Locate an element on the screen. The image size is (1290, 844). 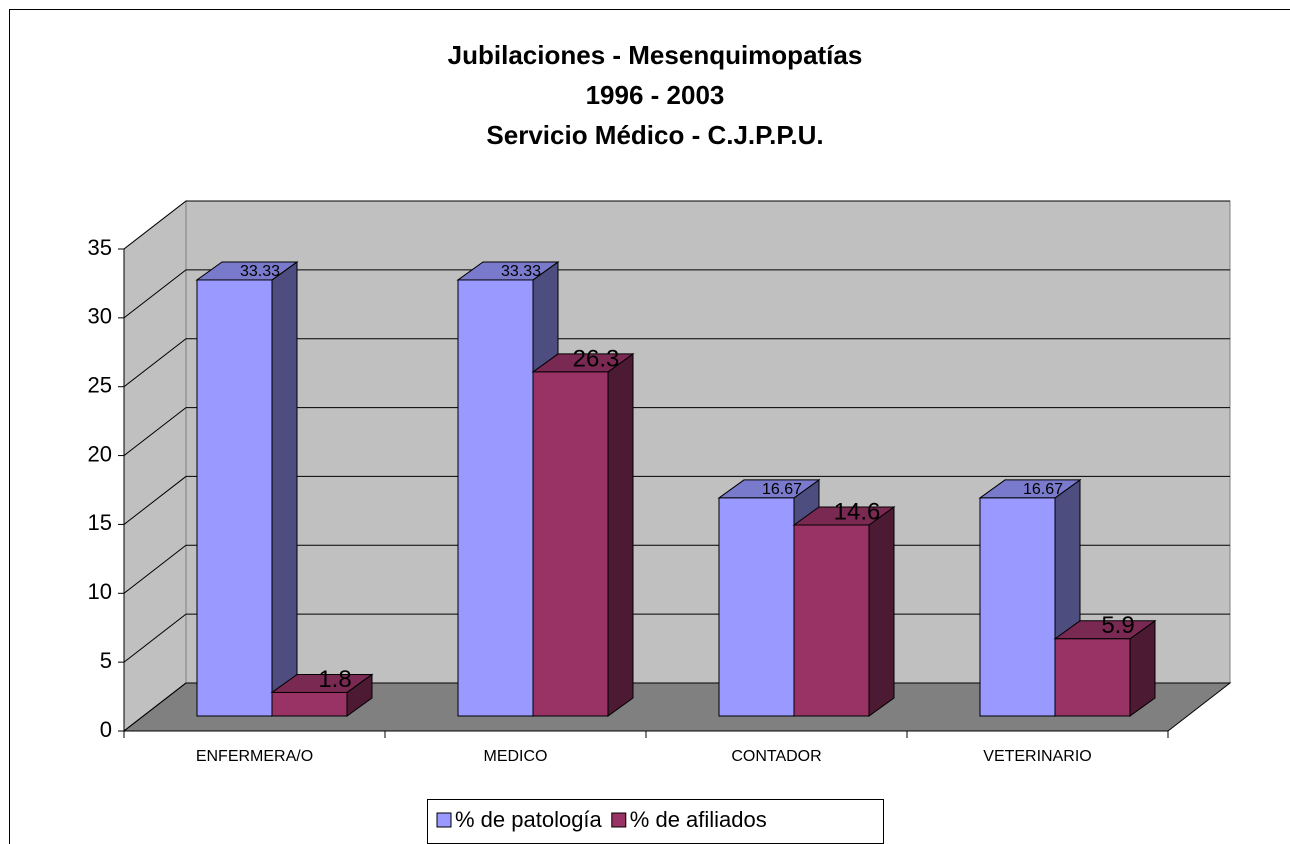
side-wall is located at coordinates (155, 466).